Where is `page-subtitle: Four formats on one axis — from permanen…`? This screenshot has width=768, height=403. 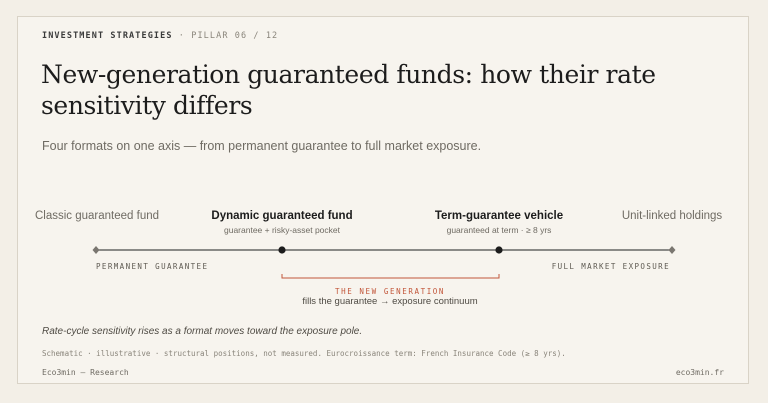
page-subtitle: Four formats on one axis — from permanen… is located at coordinates (262, 146).